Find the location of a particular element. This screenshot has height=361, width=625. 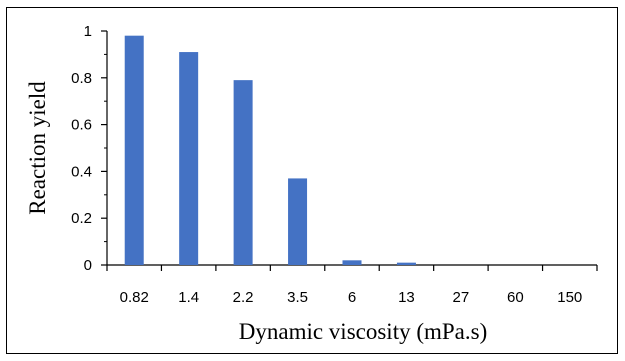

x-tick-label: 60 is located at coordinates (515, 297).